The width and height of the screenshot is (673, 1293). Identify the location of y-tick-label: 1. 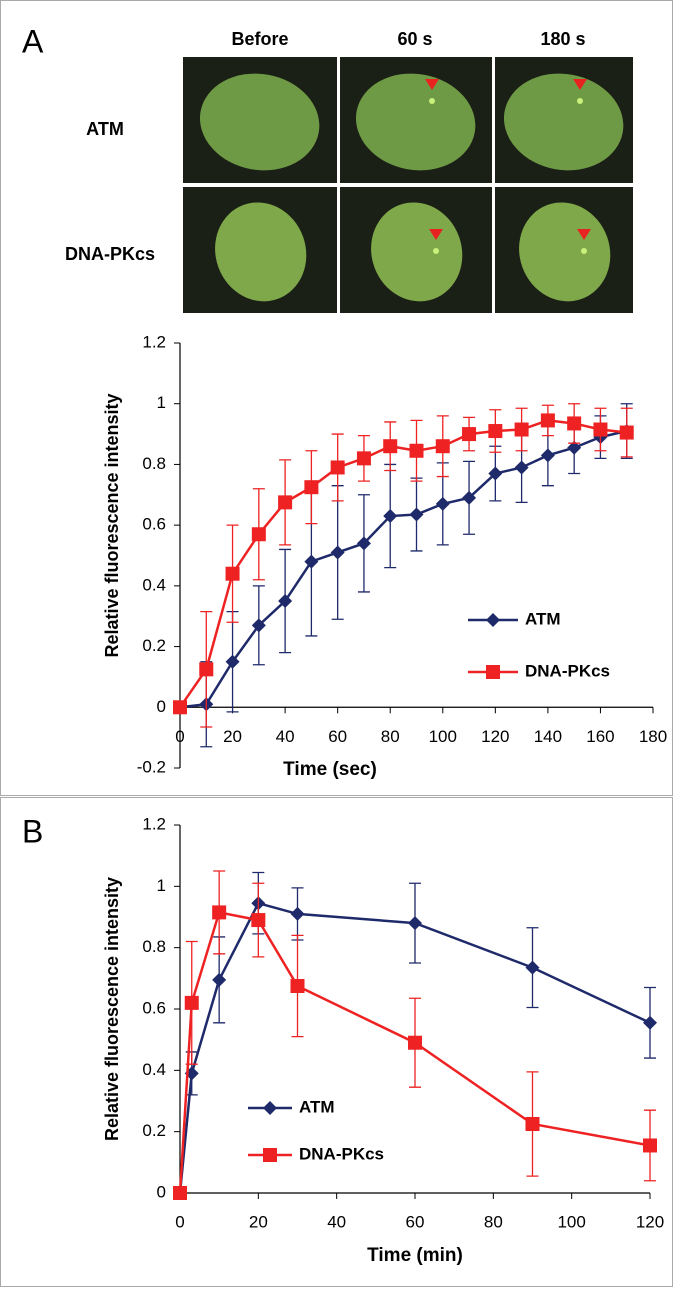
(161, 402).